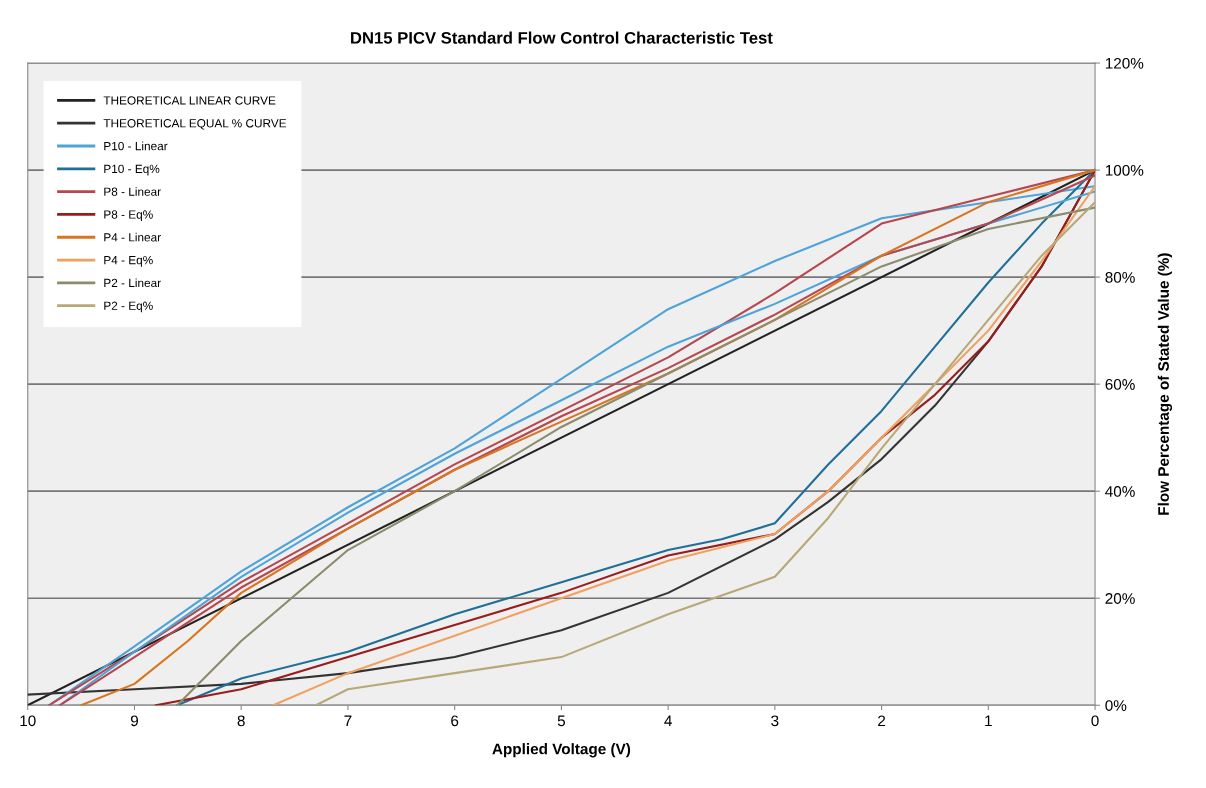  I want to click on x-tick-label: 10, so click(28, 721).